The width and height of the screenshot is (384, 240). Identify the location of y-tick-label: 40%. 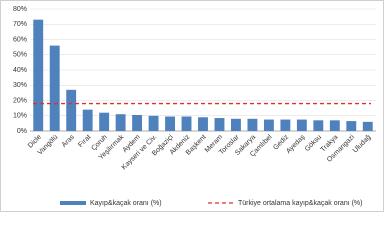
(20, 70).